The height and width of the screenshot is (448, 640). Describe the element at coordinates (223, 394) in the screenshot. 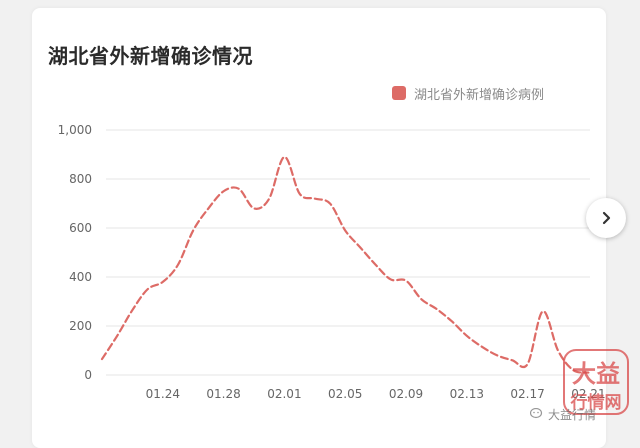

I see `x-tick-label: 01.28` at that location.